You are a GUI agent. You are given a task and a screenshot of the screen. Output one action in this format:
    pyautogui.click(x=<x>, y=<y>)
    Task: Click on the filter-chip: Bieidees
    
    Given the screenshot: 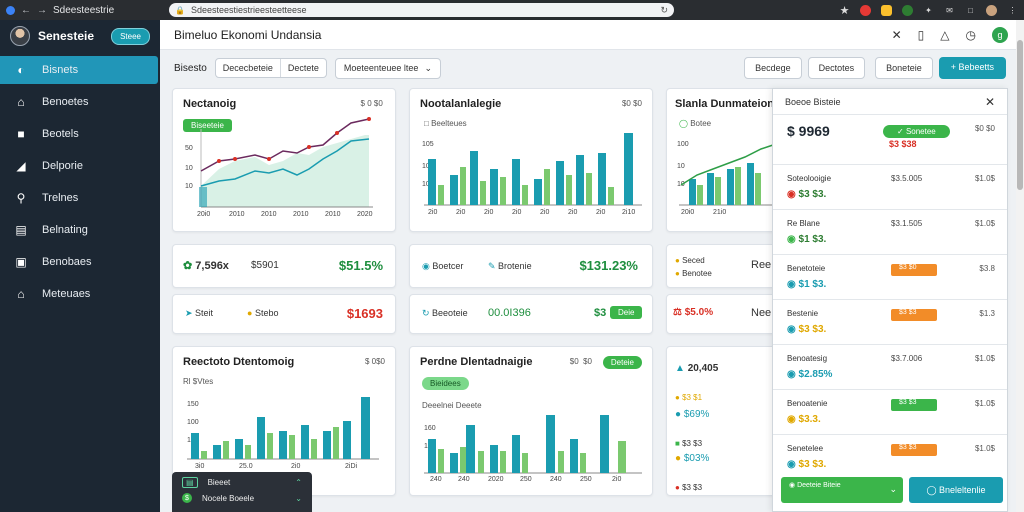 What is the action you would take?
    pyautogui.click(x=445, y=383)
    